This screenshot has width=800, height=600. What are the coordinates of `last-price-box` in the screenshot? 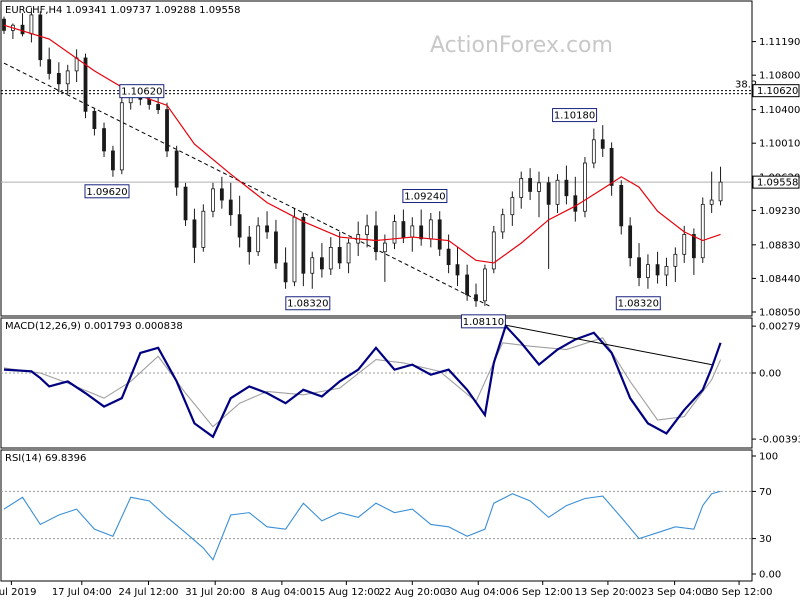 It's located at (776, 182).